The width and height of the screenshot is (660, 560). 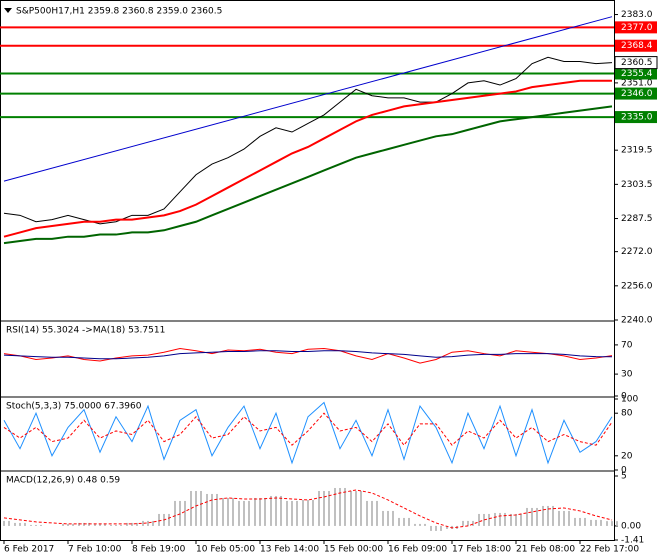 I want to click on panel-title: Stoch(5,3,3) 75.0000 67.3960, so click(x=74, y=407).